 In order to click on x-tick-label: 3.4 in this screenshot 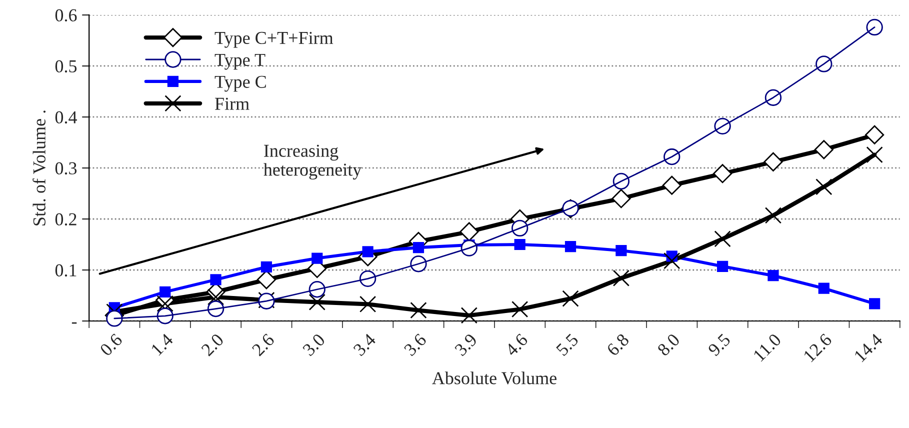, I will do `click(364, 344)`.